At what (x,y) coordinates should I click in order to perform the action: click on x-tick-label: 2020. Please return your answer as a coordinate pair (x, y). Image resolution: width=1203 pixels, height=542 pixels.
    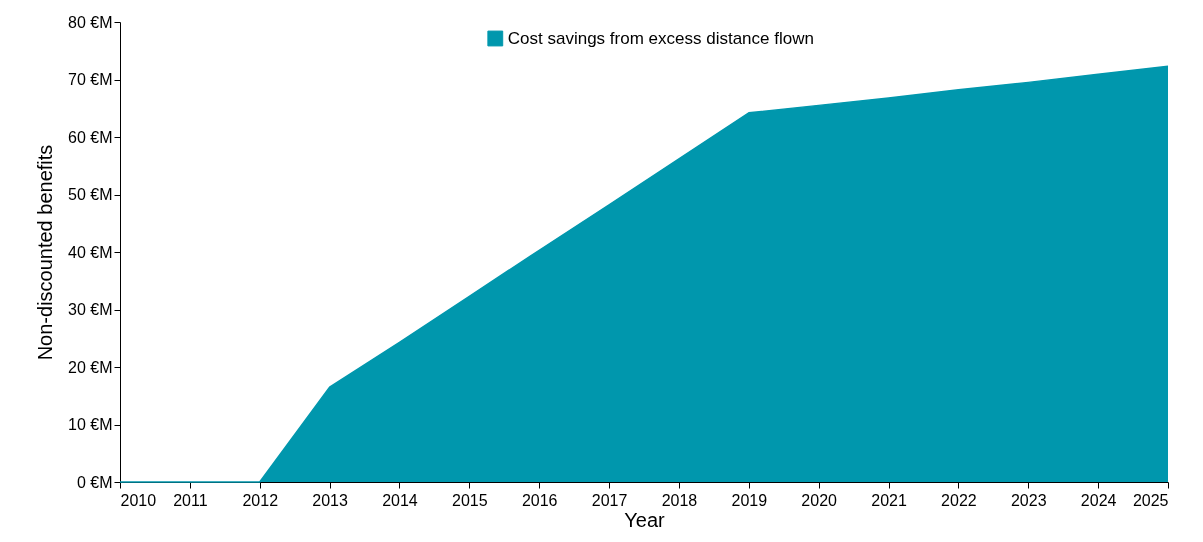
    Looking at the image, I should click on (819, 500).